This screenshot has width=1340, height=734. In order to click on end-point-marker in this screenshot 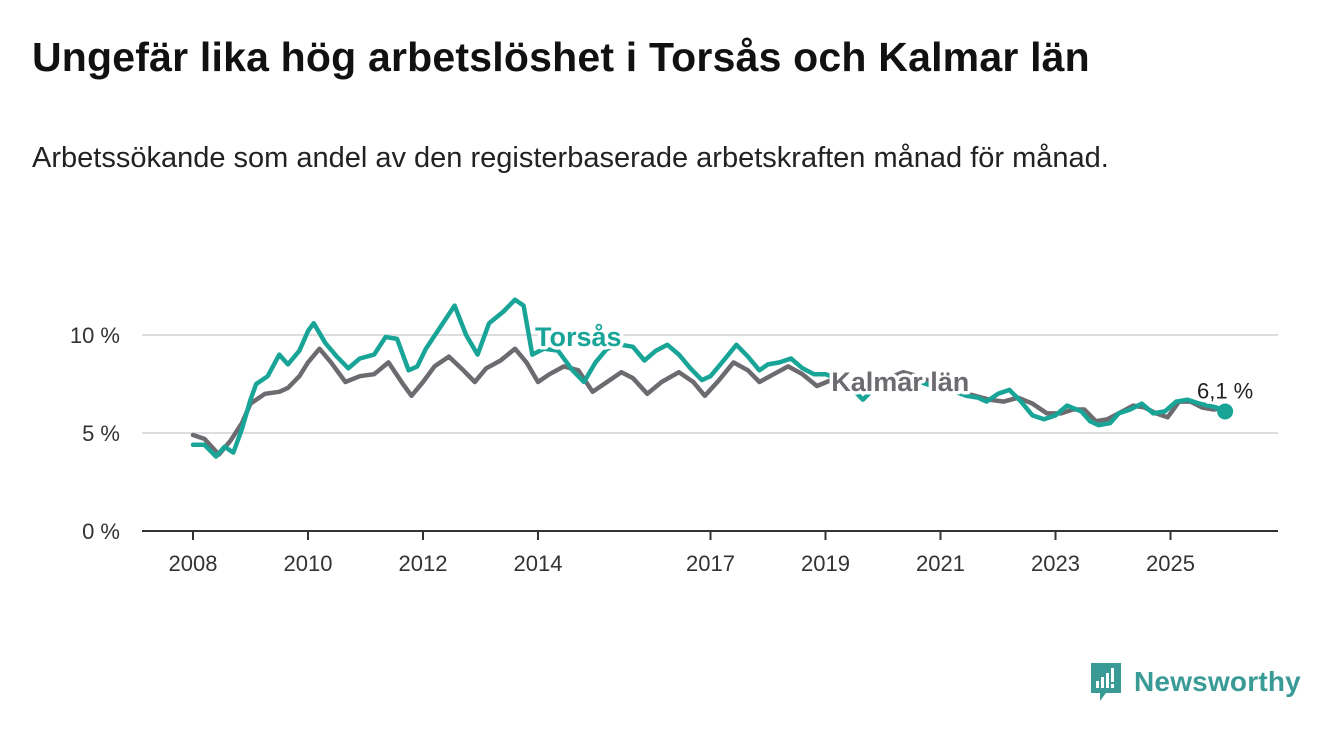, I will do `click(1225, 411)`.